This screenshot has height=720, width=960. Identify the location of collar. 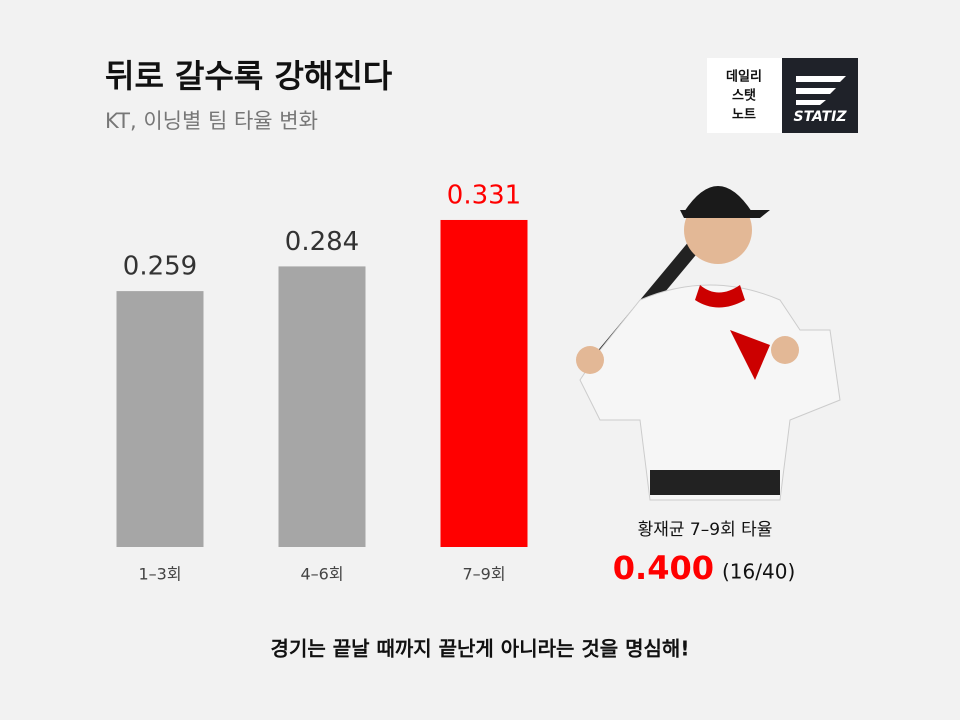
(720, 296).